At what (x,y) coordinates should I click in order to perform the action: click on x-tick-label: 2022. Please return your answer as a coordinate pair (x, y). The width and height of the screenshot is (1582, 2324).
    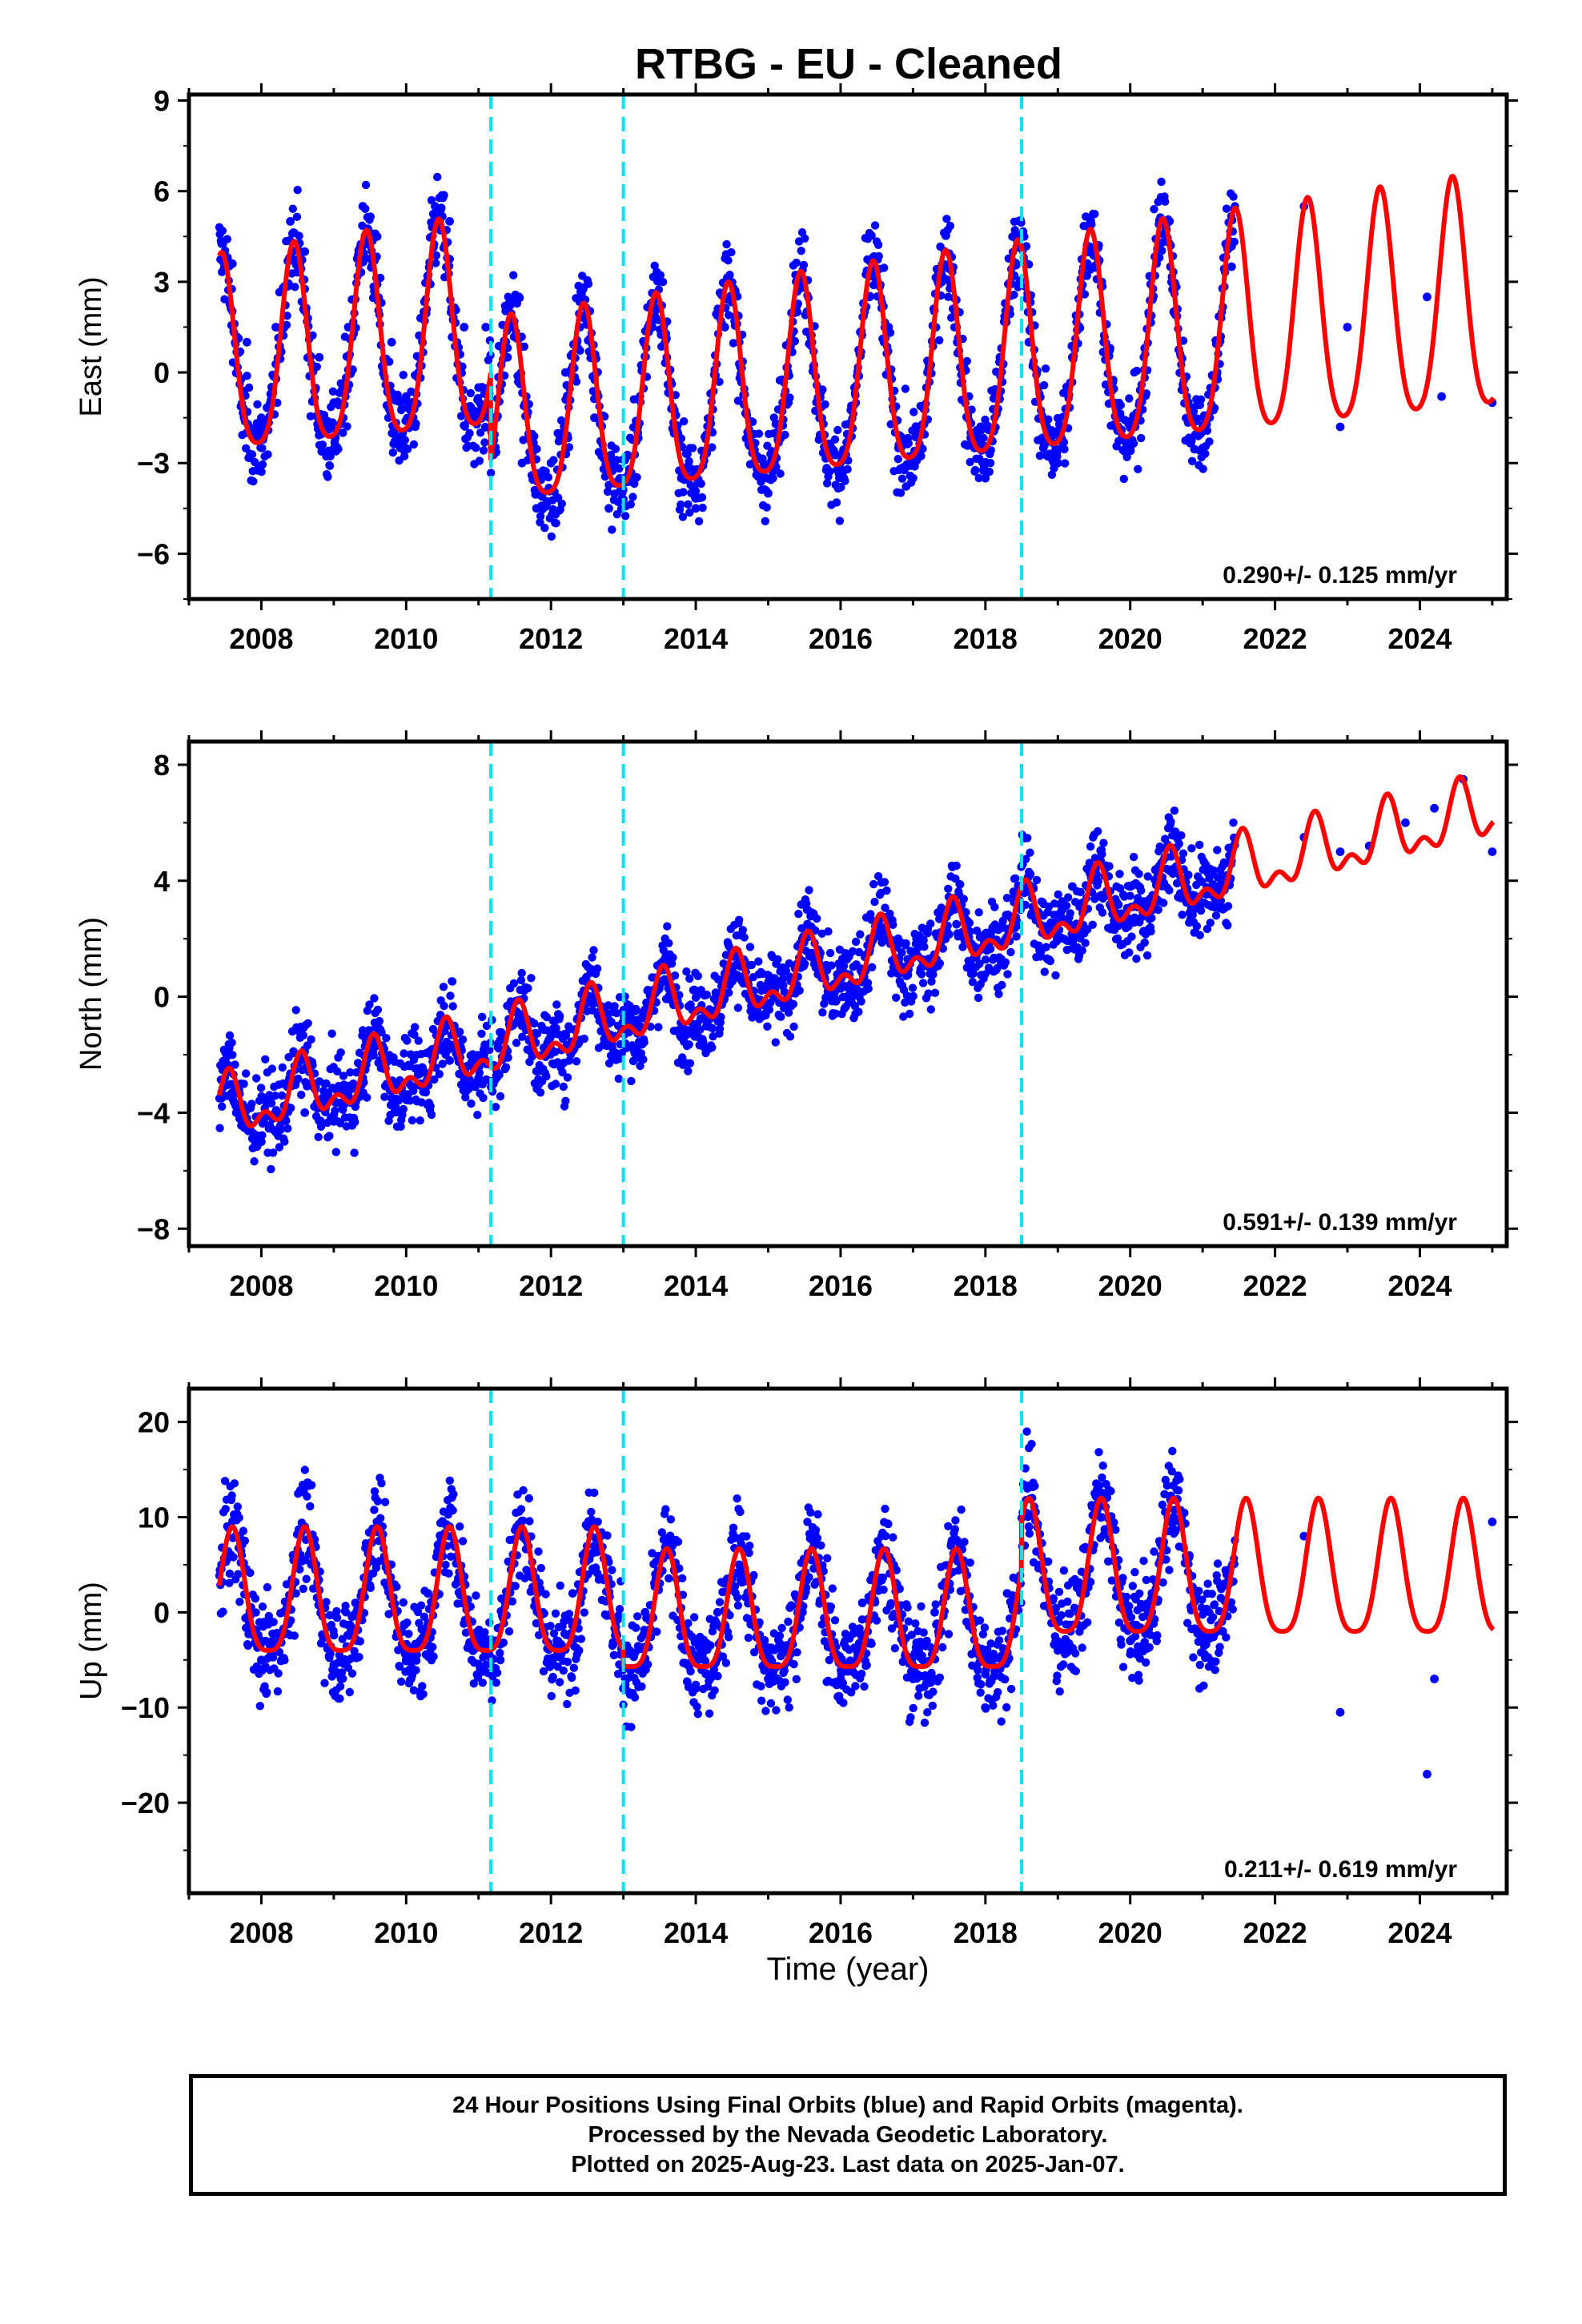
    Looking at the image, I should click on (1275, 1285).